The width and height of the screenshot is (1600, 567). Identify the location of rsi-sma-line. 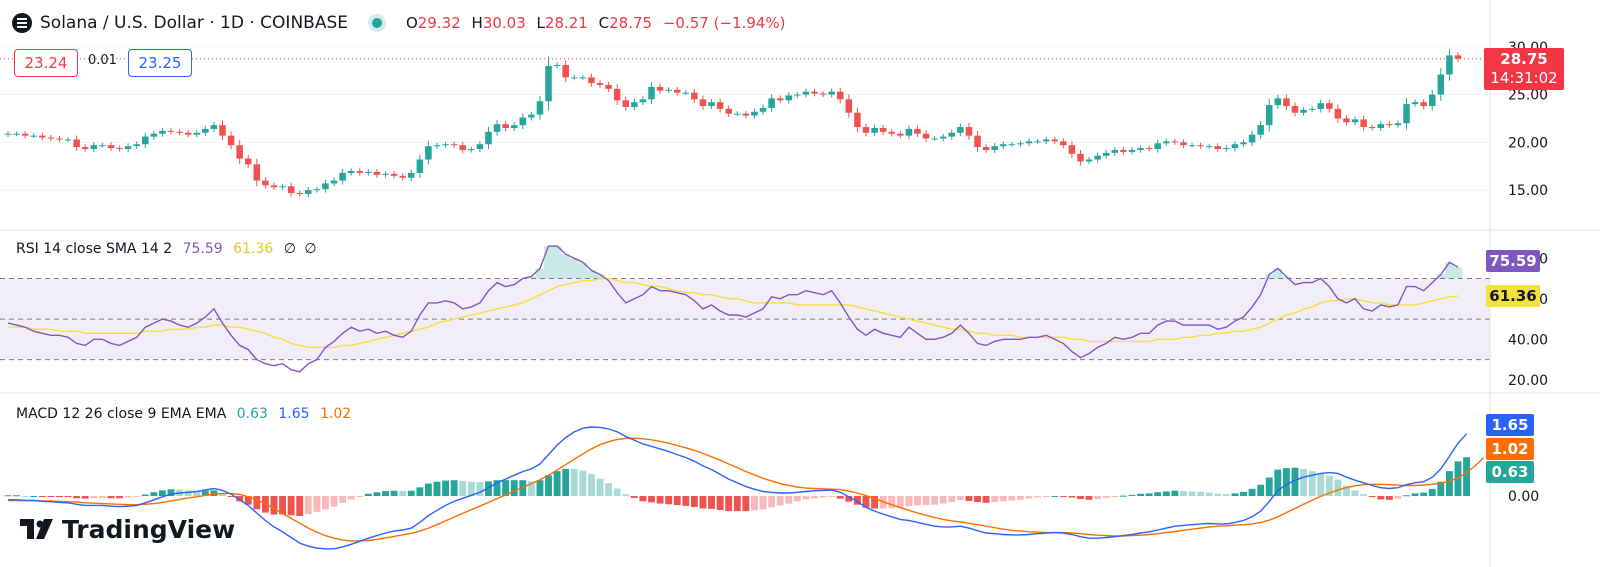
(733, 313).